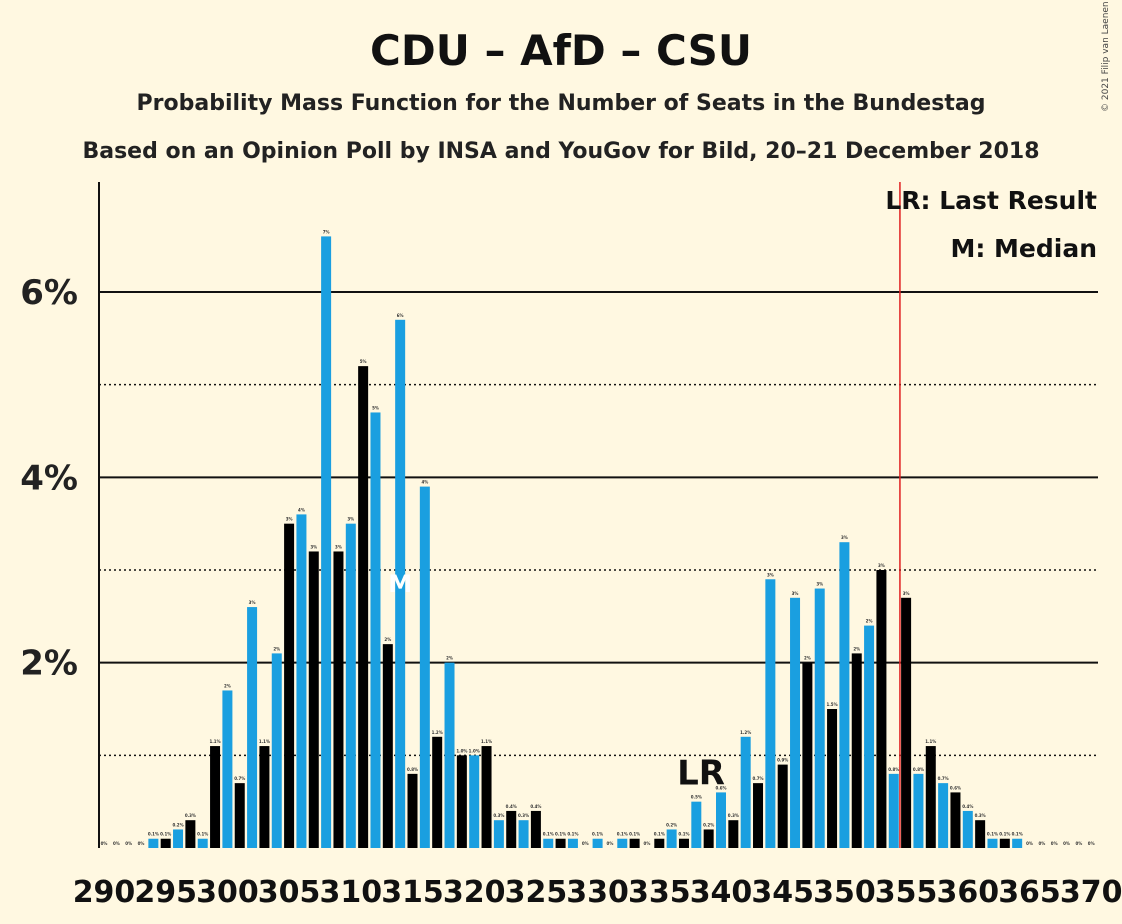 The height and width of the screenshot is (924, 1122). Describe the element at coordinates (49, 293) in the screenshot. I see `y-tick-label: 6%` at that location.